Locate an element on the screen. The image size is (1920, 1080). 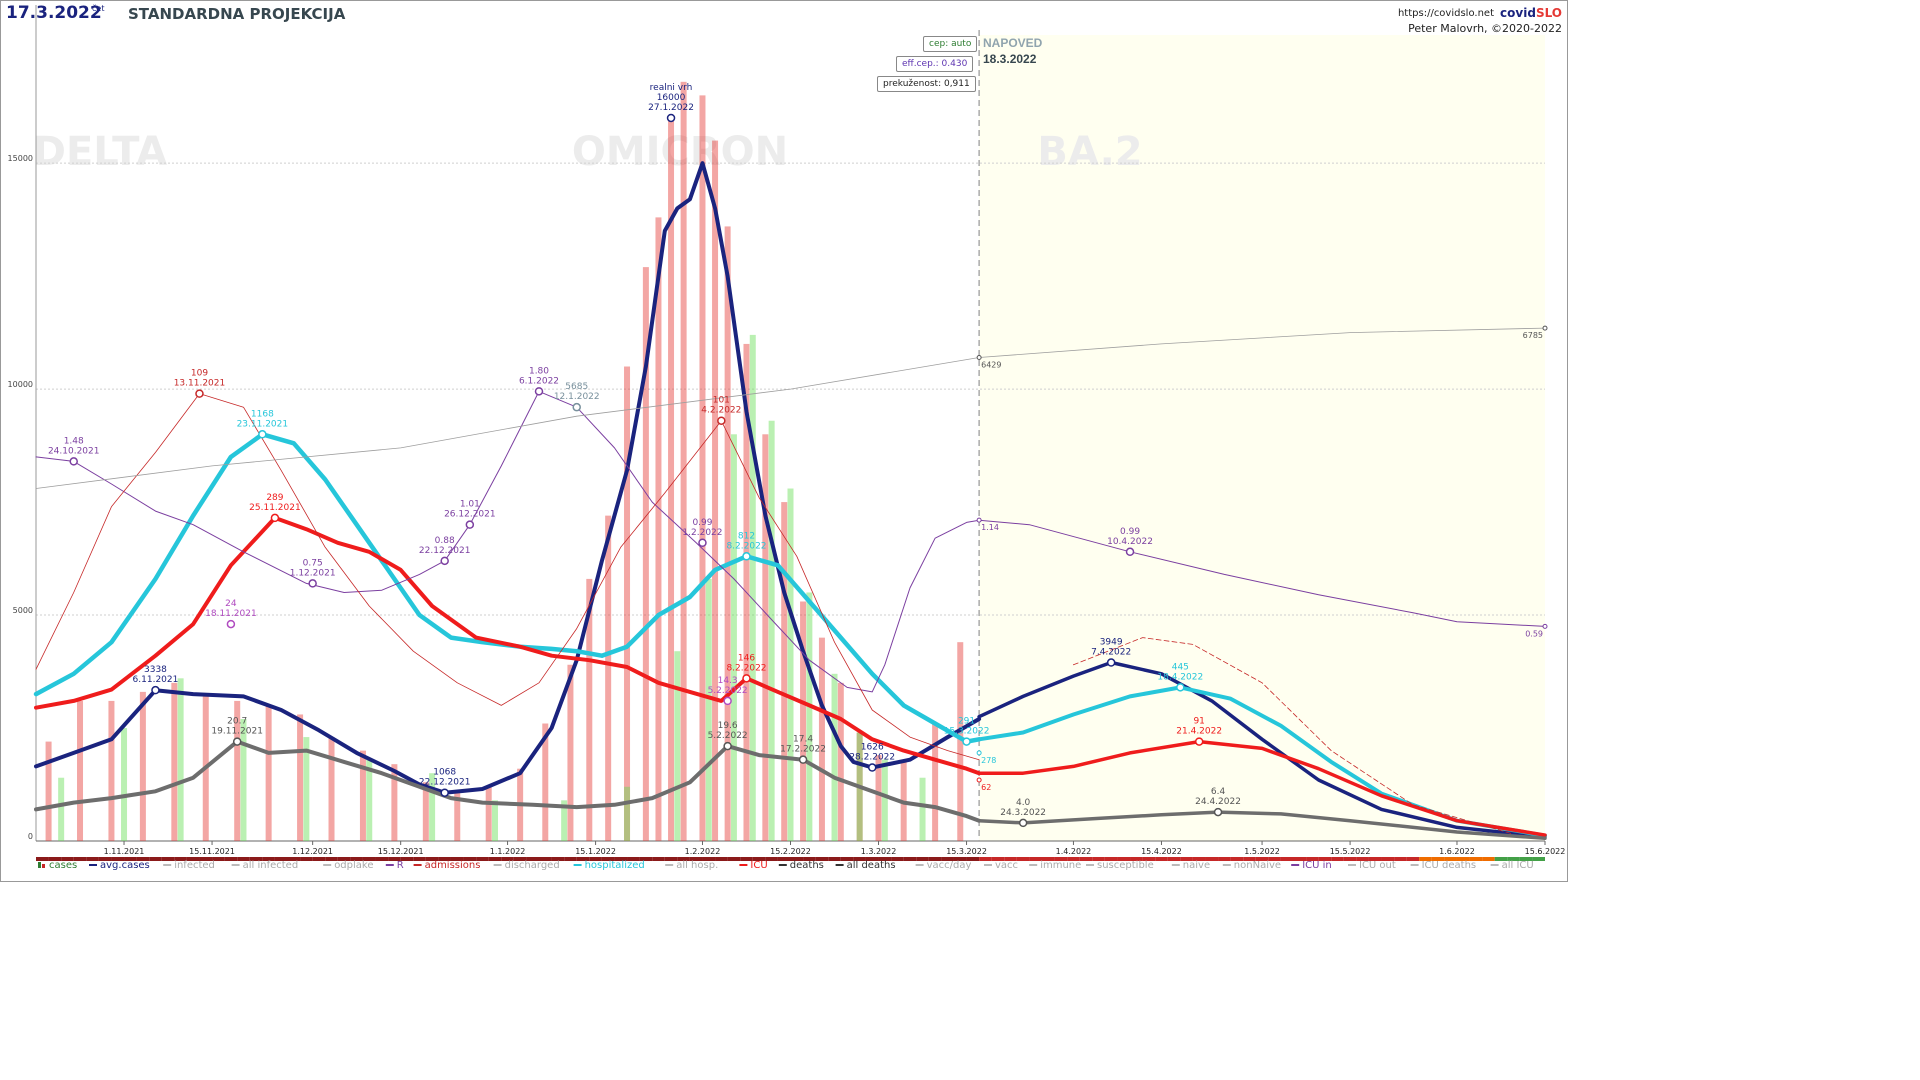
annotation-date-label: 12.1.2022 is located at coordinates (577, 397).